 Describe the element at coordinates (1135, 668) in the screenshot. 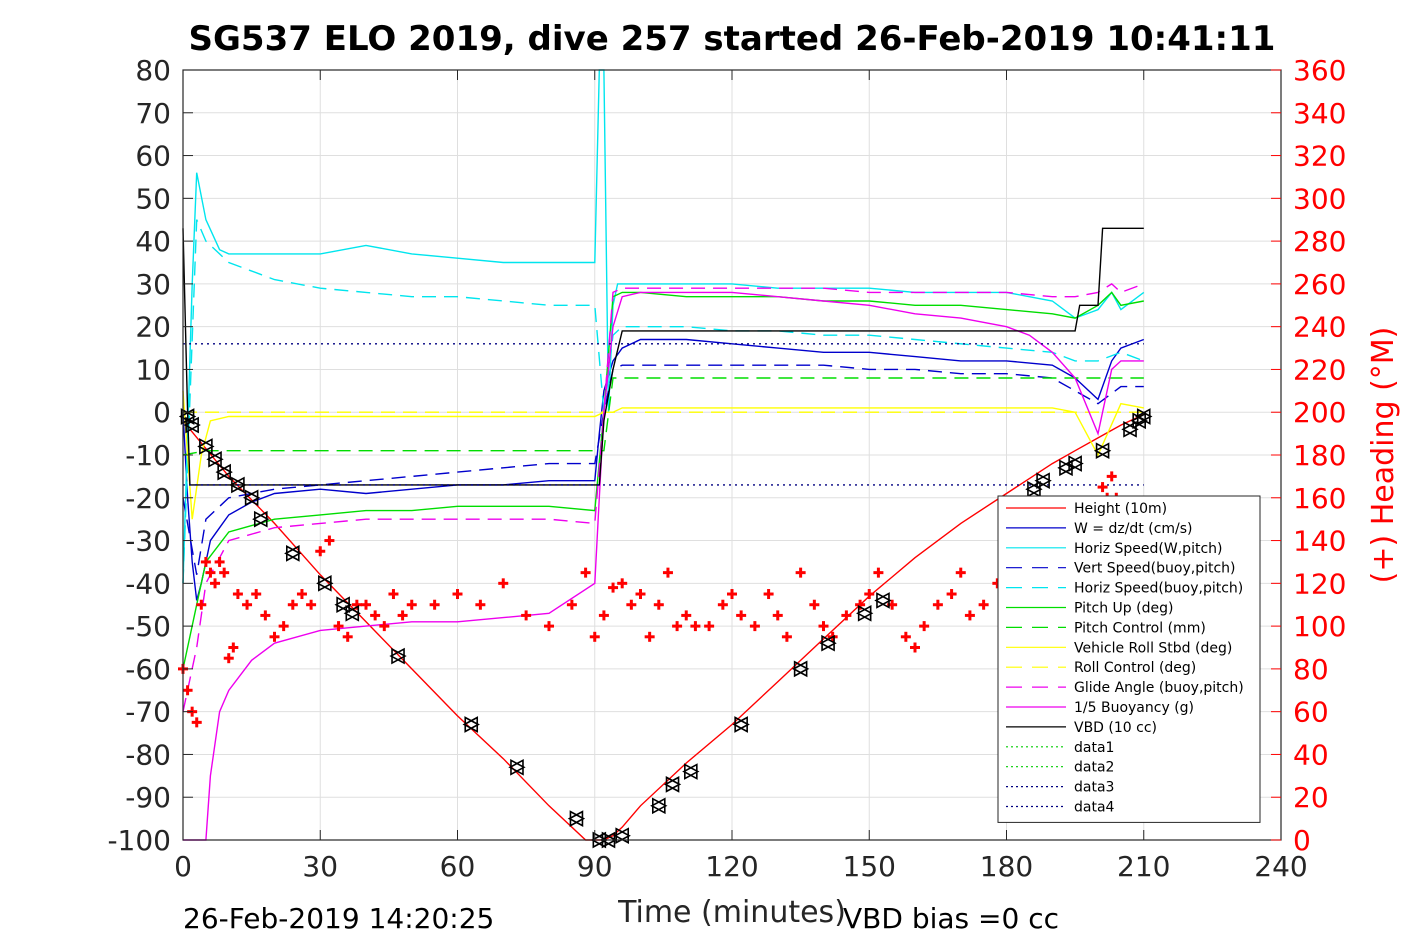

I see `legend-label: Roll Control (deg)` at that location.